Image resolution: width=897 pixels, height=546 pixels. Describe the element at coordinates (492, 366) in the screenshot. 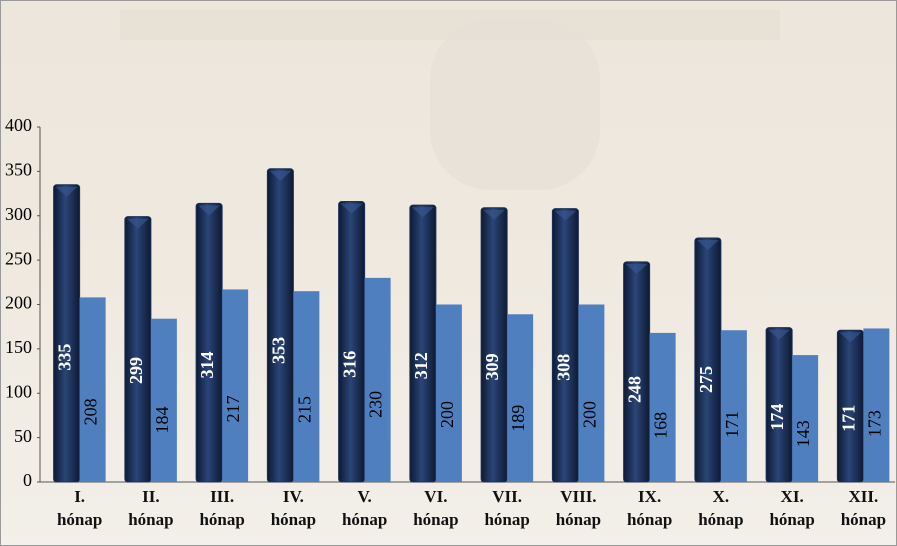

I see `value-label: 309` at that location.